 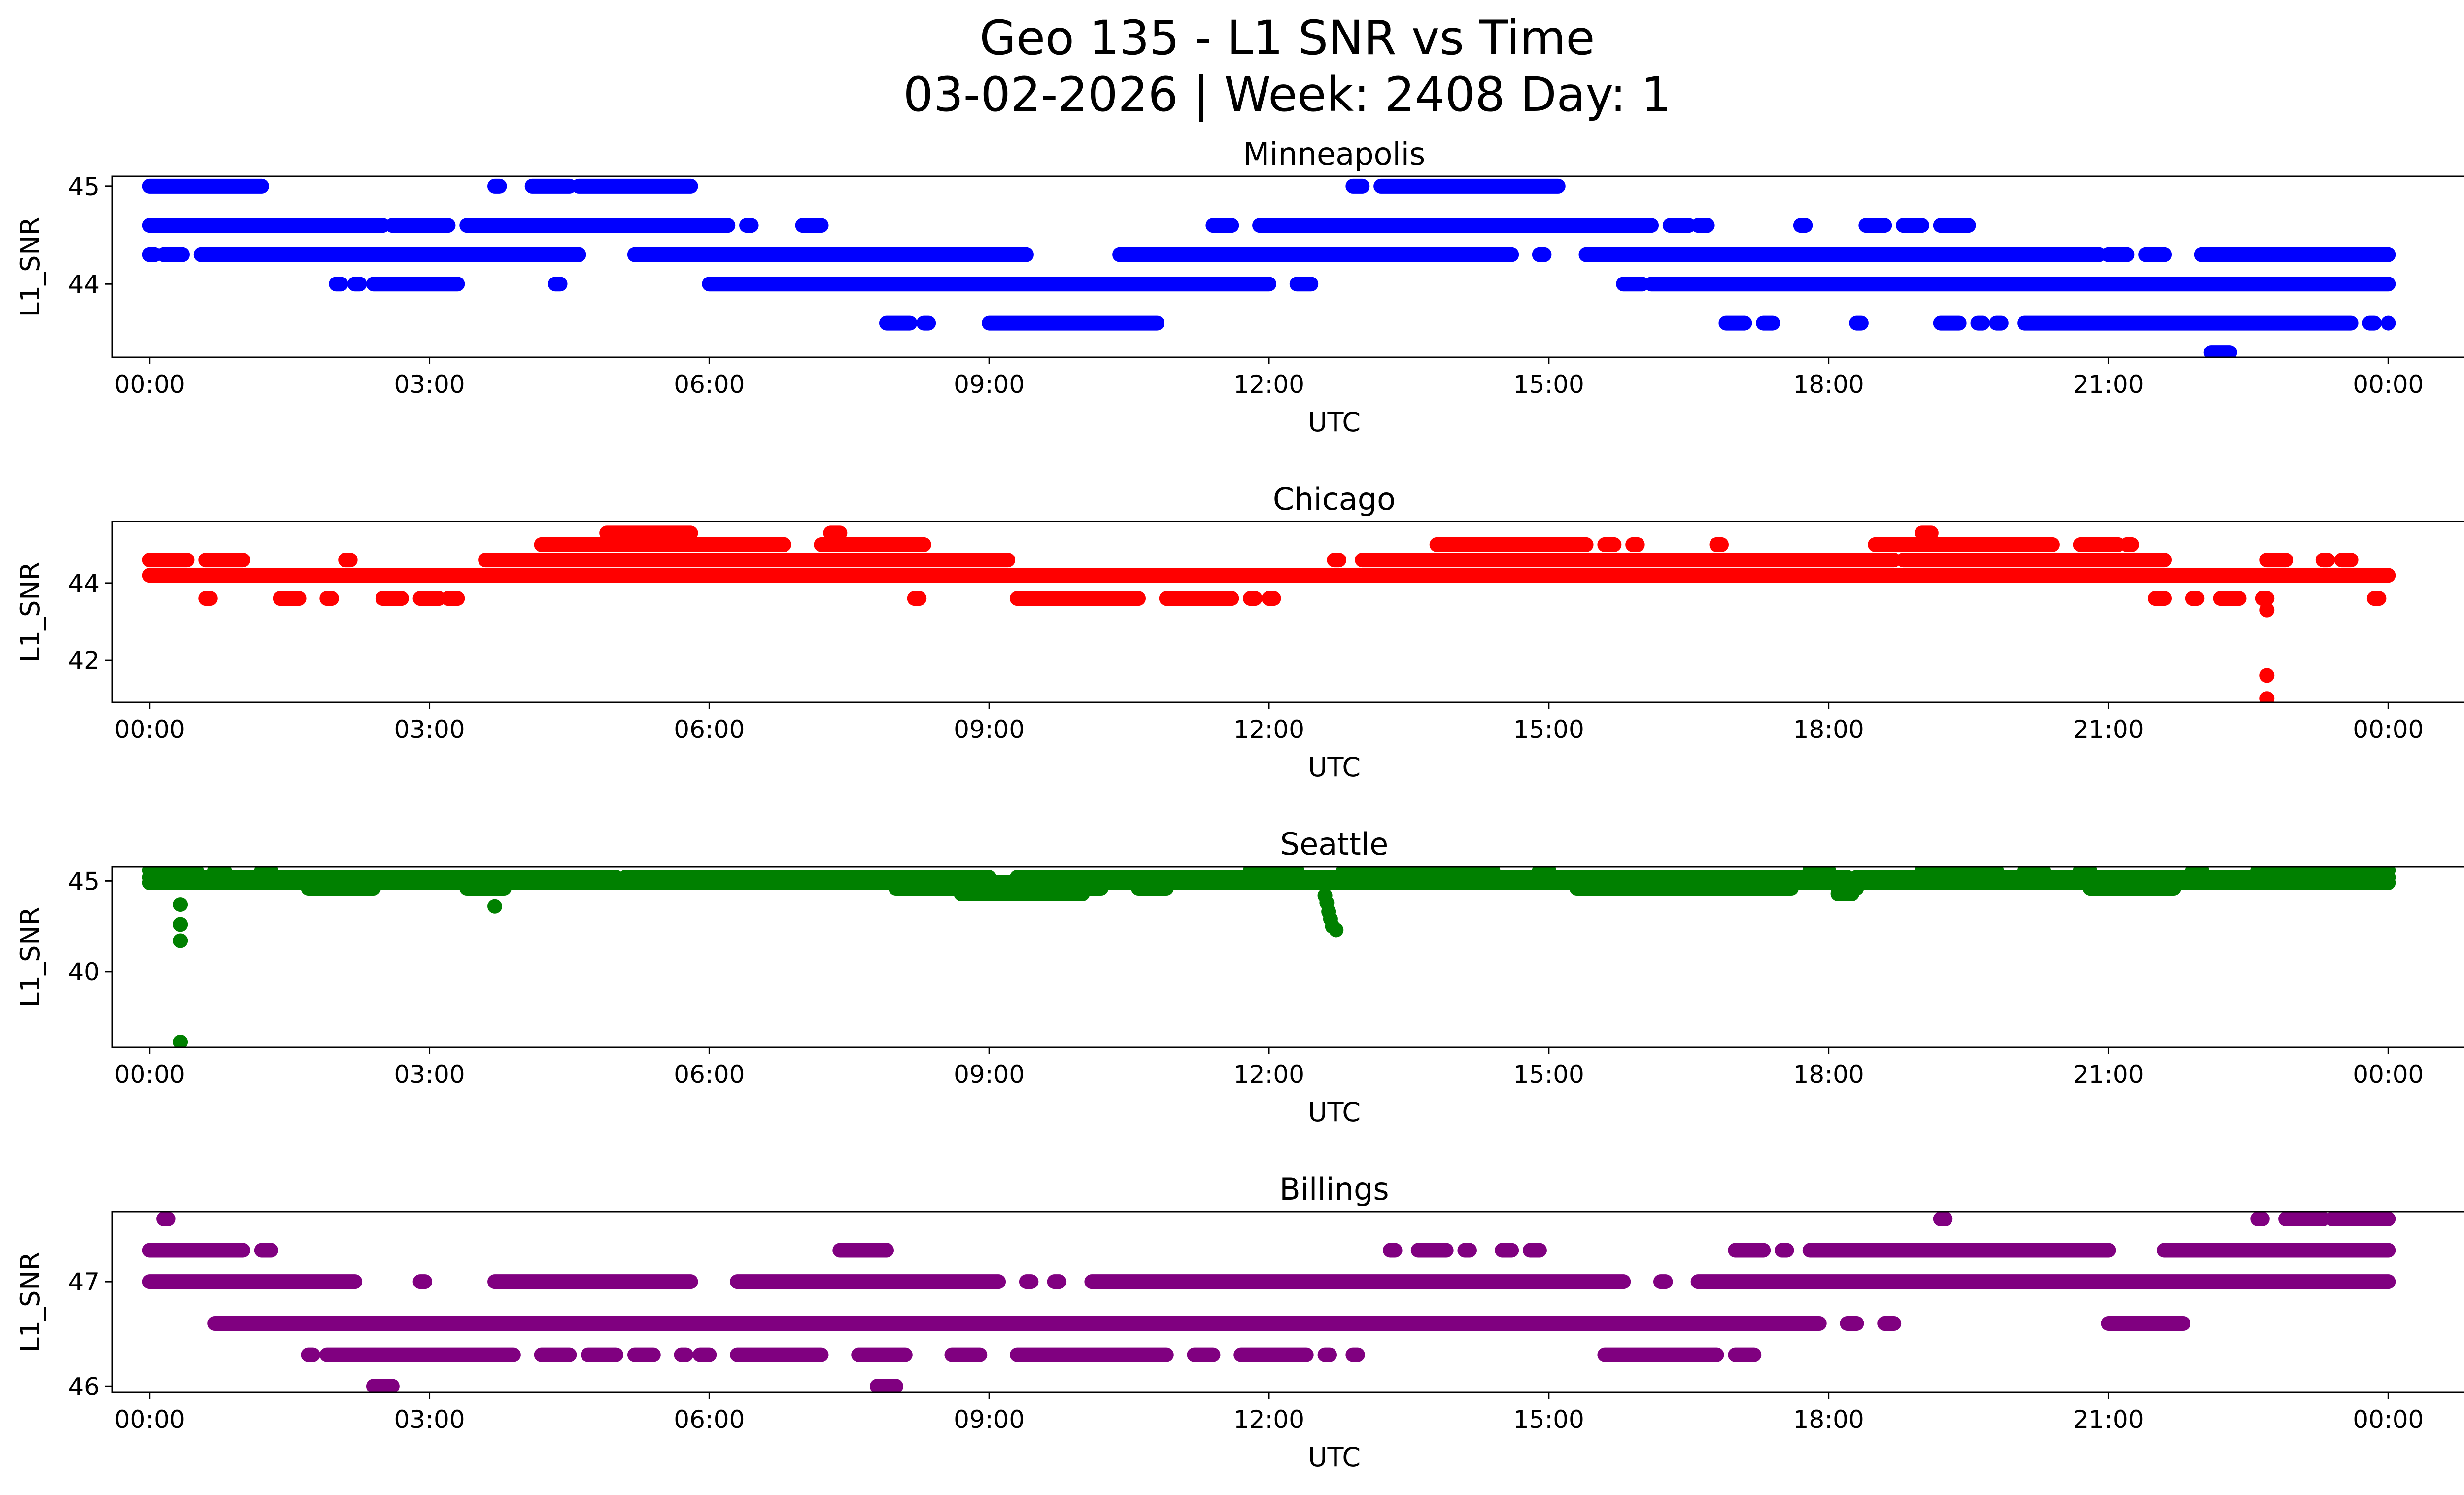 I want to click on x-tick-label-minneapolis: 09:00, so click(x=989, y=384).